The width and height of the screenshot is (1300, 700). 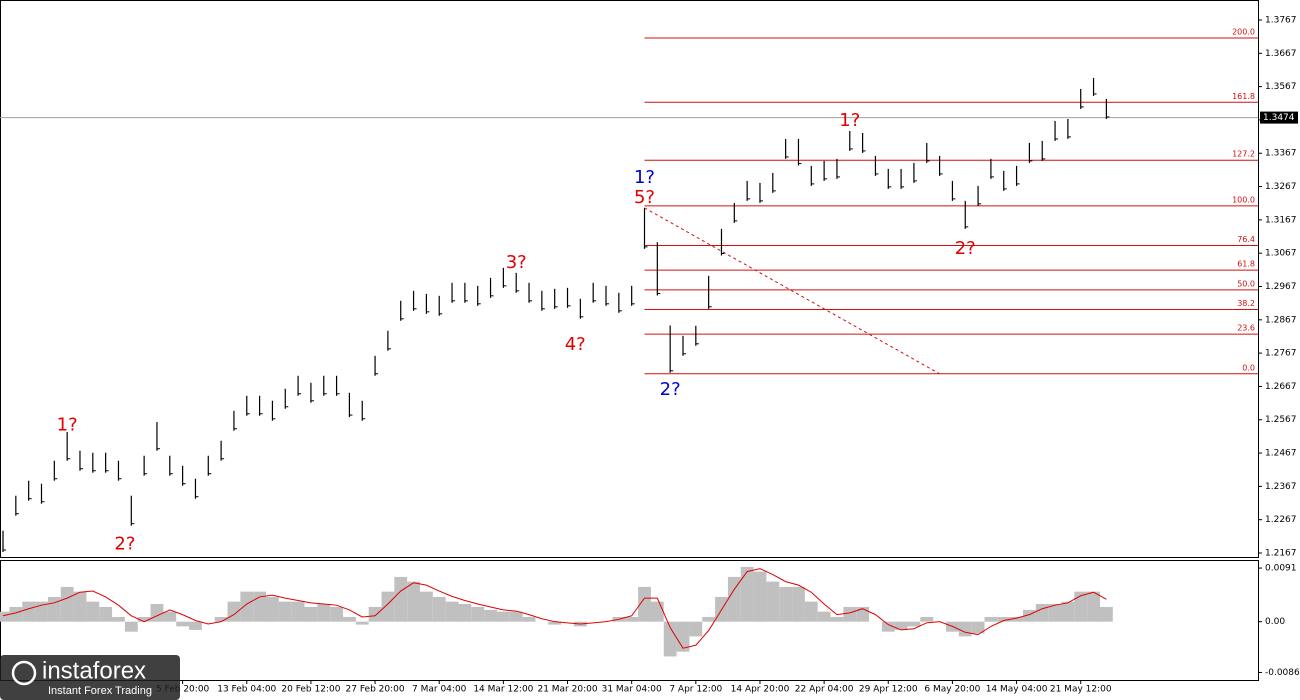 What do you see at coordinates (554, 608) in the screenshot?
I see `signal-line` at bounding box center [554, 608].